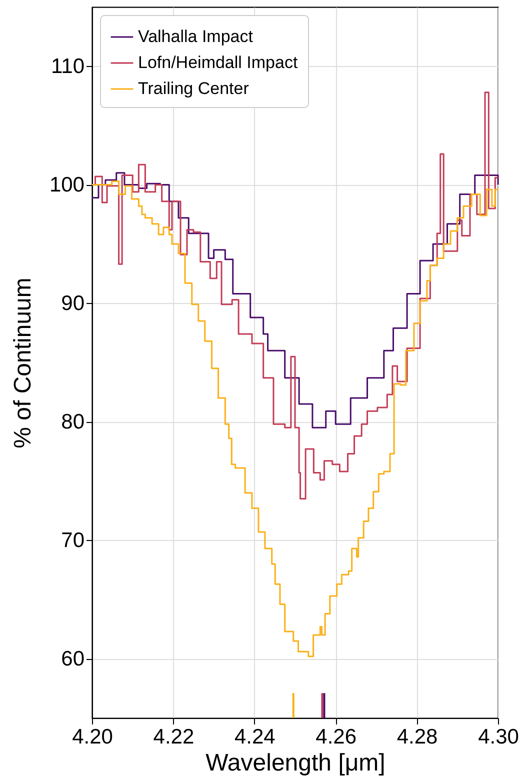 The height and width of the screenshot is (782, 523). I want to click on x-tick-label: 4.22, so click(173, 737).